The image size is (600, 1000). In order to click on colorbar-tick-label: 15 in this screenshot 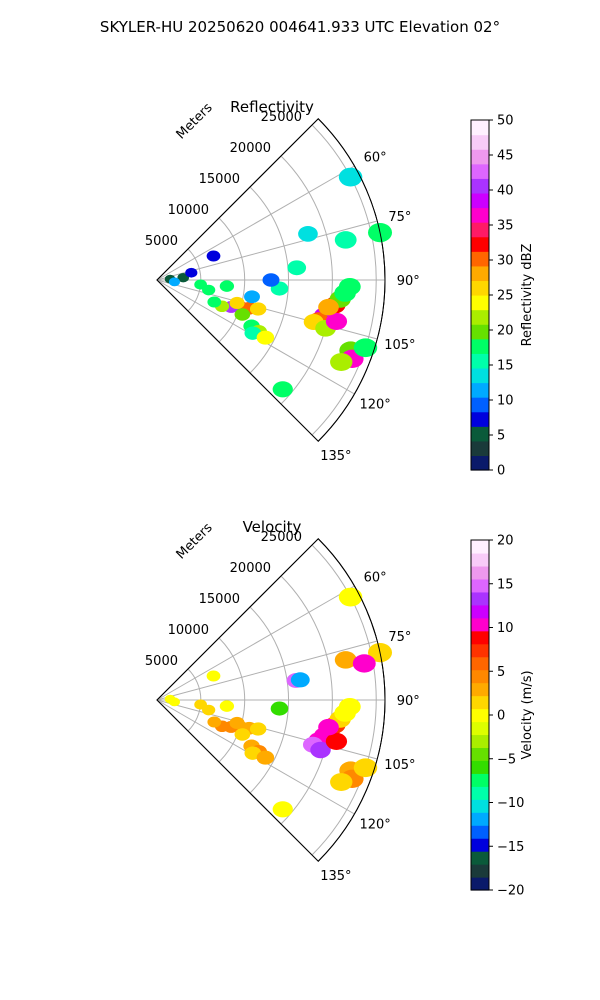, I will do `click(505, 584)`.